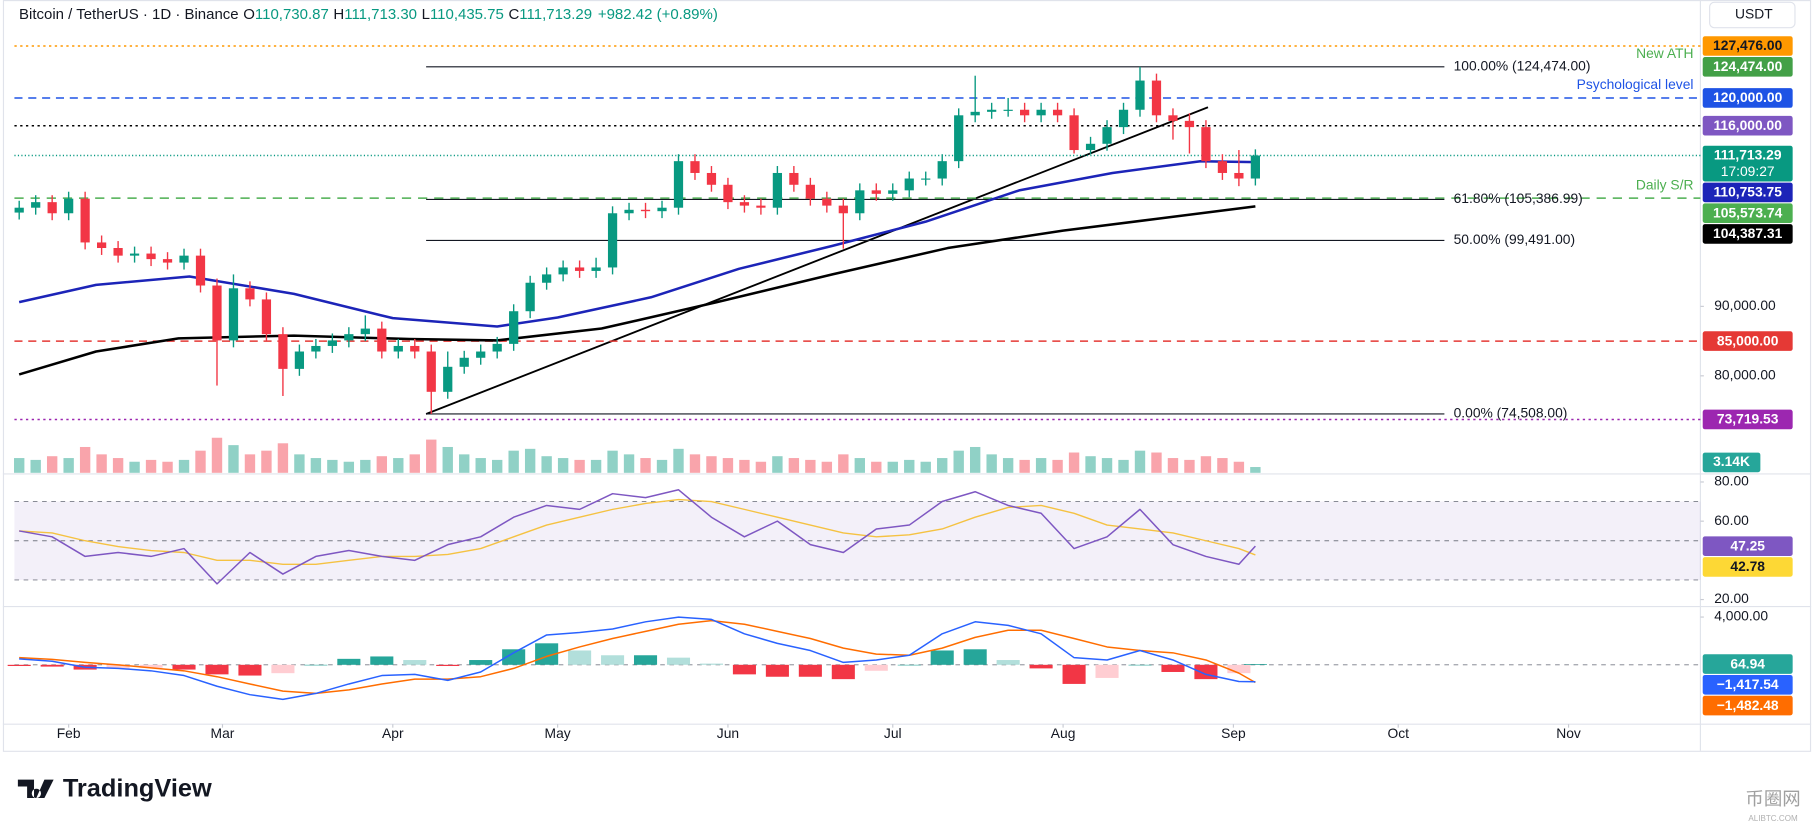 The width and height of the screenshot is (1814, 828). What do you see at coordinates (292, 14) in the screenshot?
I see `ohlc-value: 110,730.87` at bounding box center [292, 14].